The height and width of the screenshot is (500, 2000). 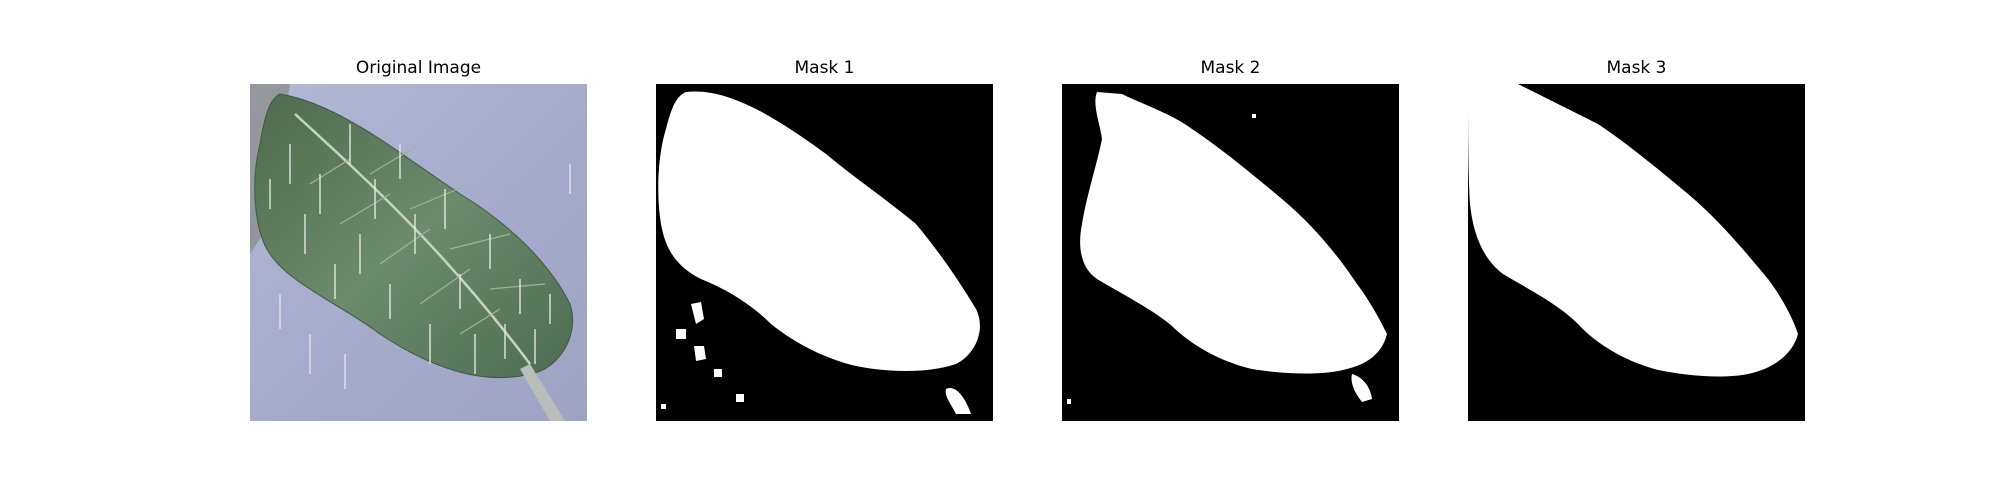 I want to click on panel-original-image: Original Image, so click(x=418, y=240).